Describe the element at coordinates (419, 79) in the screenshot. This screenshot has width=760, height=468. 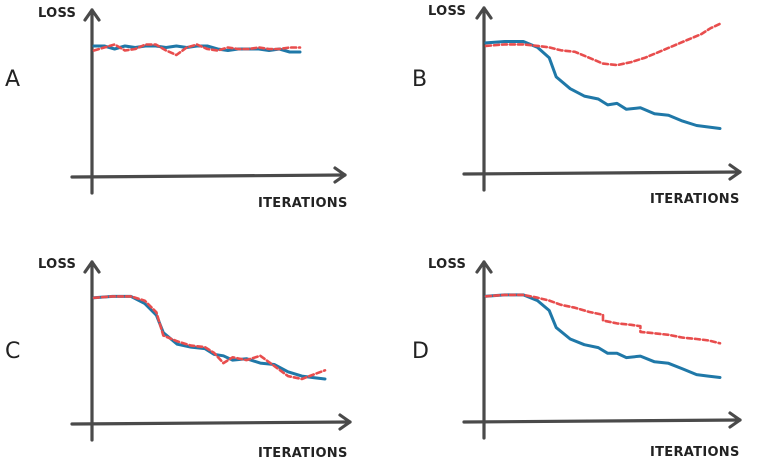
I see `panel-label: B` at that location.